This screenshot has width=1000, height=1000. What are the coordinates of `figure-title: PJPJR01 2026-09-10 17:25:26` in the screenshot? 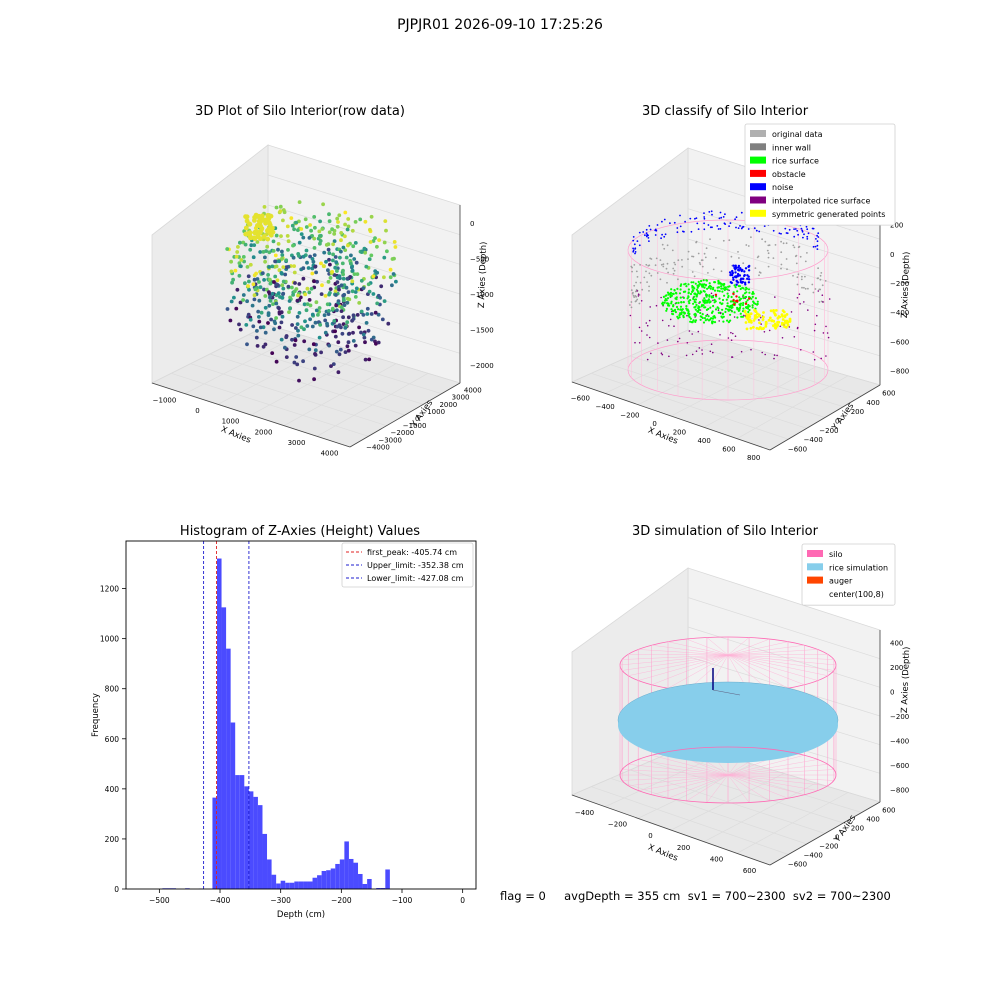 It's located at (500, 25).